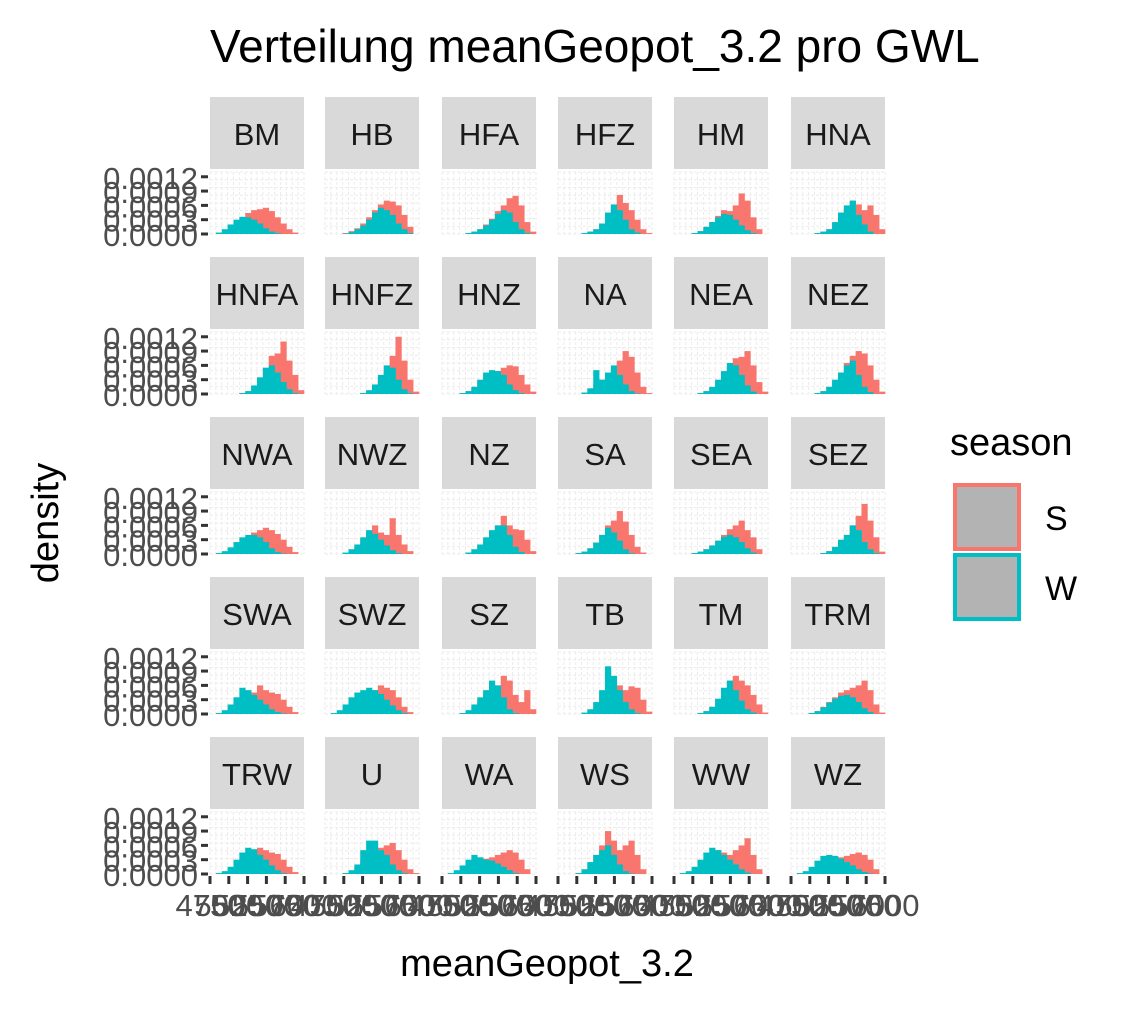 The width and height of the screenshot is (1143, 1009). Describe the element at coordinates (372, 806) in the screenshot. I see `facet-u: U` at that location.